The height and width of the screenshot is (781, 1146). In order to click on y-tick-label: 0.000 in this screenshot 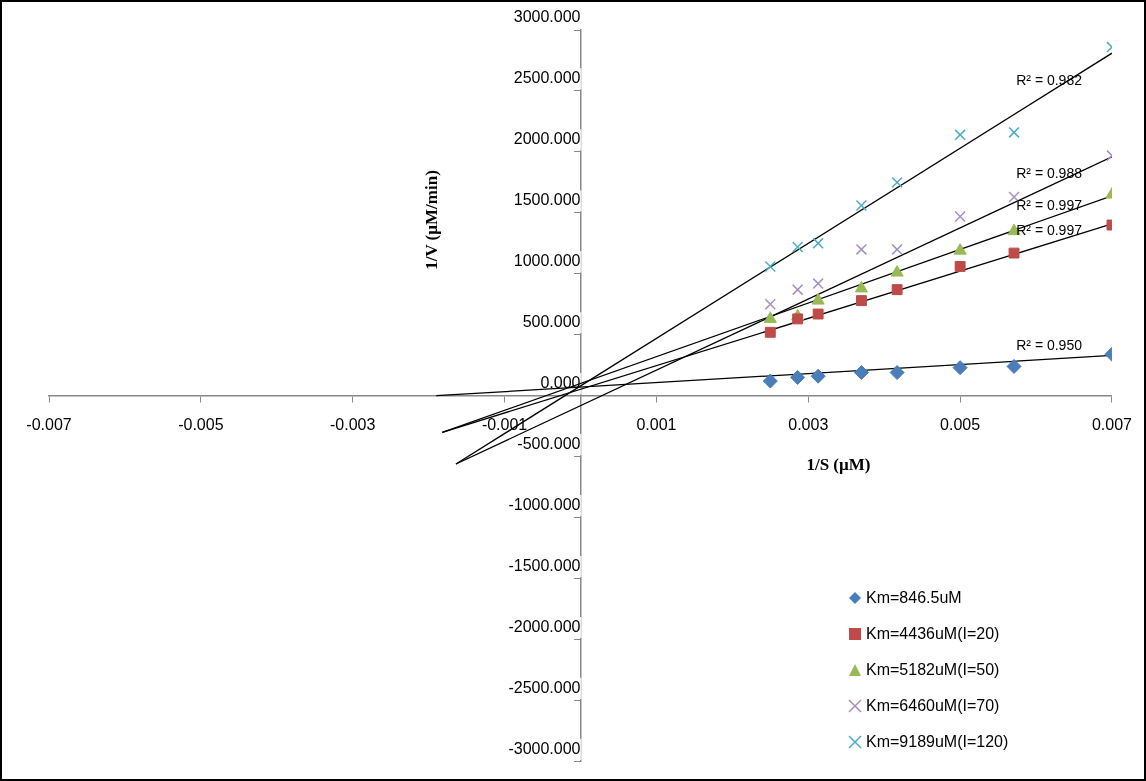, I will do `click(560, 383)`.